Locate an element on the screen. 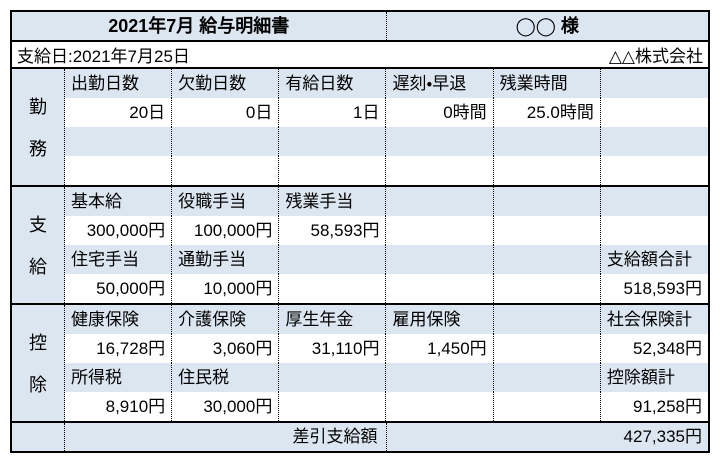  kojo-item-label-cell: 厚生年金 is located at coordinates (333, 319).